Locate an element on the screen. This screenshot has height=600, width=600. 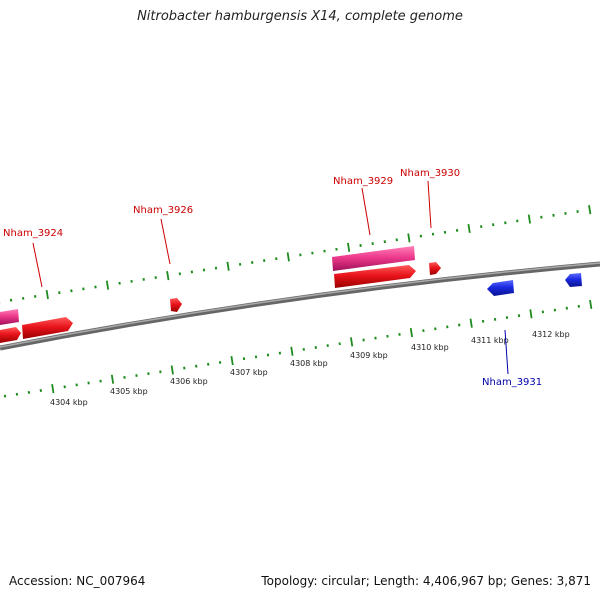
accession-text: Accession: NC_007964 is located at coordinates (77, 581).